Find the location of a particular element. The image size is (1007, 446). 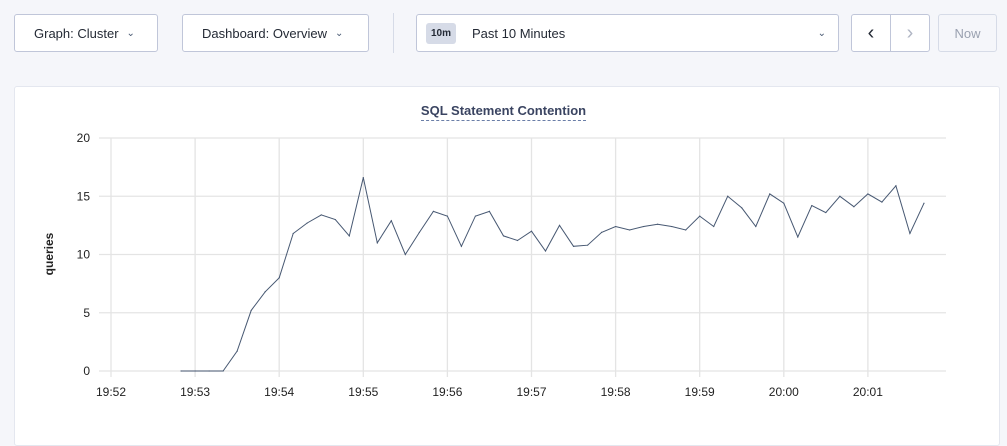

dashboard-select-label: Dashboard: Overview is located at coordinates (264, 33).